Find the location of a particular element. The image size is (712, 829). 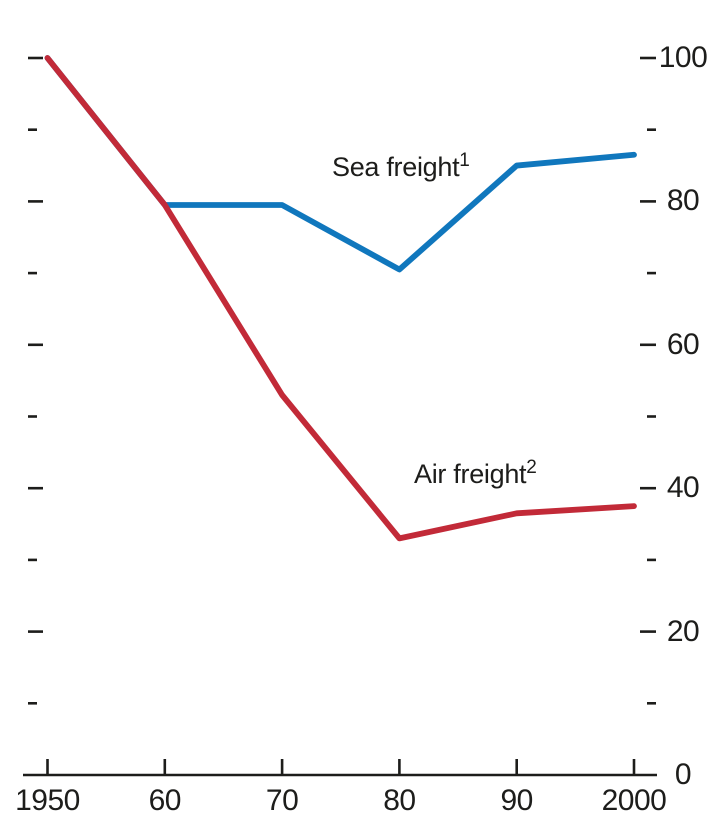

series-label-air-freight: Air freight2 is located at coordinates (475, 473).